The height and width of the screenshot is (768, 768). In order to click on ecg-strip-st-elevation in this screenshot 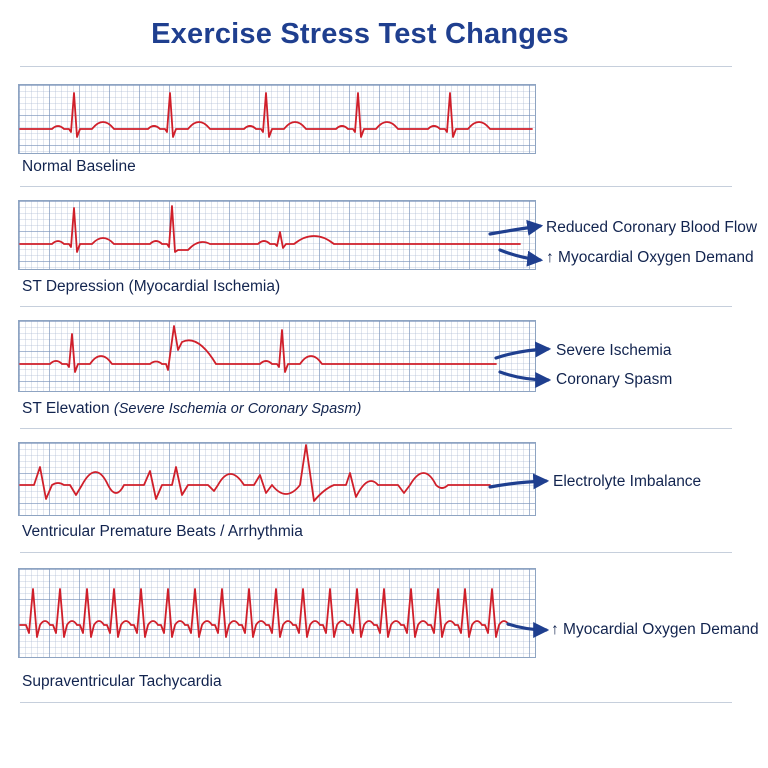, I will do `click(277, 356)`.